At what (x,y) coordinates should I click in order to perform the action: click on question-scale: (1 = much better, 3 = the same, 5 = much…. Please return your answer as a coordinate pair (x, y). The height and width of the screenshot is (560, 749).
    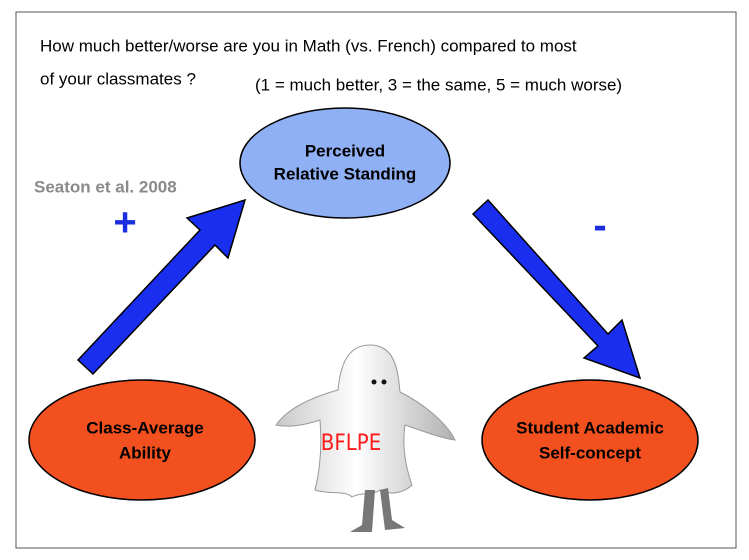
    Looking at the image, I should click on (438, 84).